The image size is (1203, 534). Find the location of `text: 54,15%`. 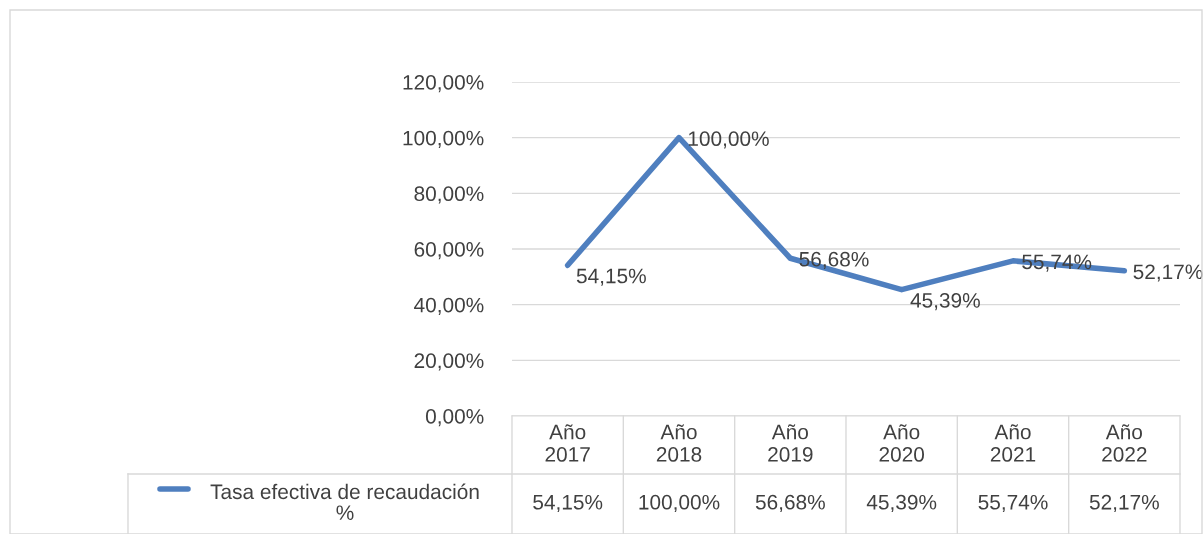

text: 54,15% is located at coordinates (611, 277).